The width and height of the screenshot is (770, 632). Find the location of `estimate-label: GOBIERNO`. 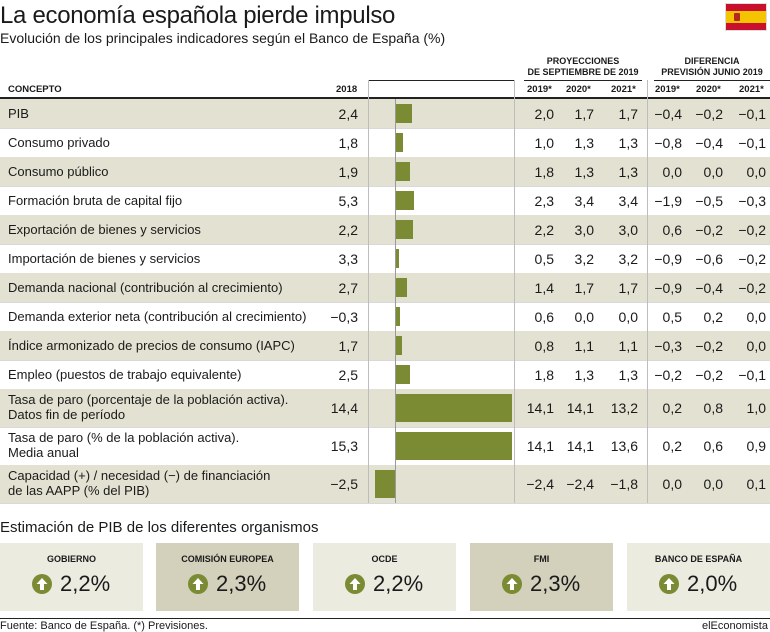

estimate-label: GOBIERNO is located at coordinates (71, 559).